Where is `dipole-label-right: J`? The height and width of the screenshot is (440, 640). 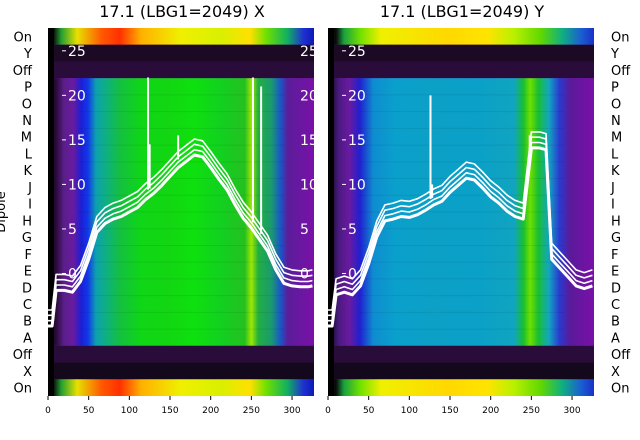
dipole-label-right: J is located at coordinates (612, 188).